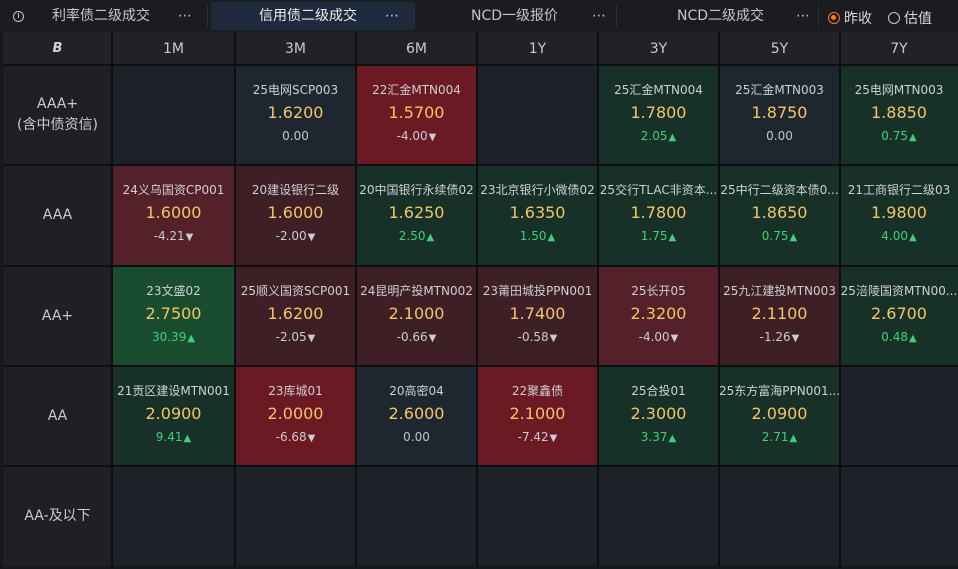  What do you see at coordinates (910, 18) in the screenshot?
I see `radio-valuation: 估值` at bounding box center [910, 18].